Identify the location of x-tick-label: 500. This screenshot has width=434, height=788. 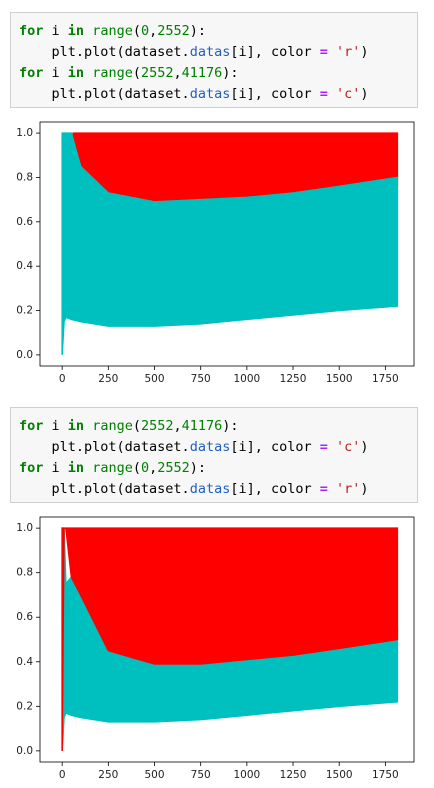
(154, 379).